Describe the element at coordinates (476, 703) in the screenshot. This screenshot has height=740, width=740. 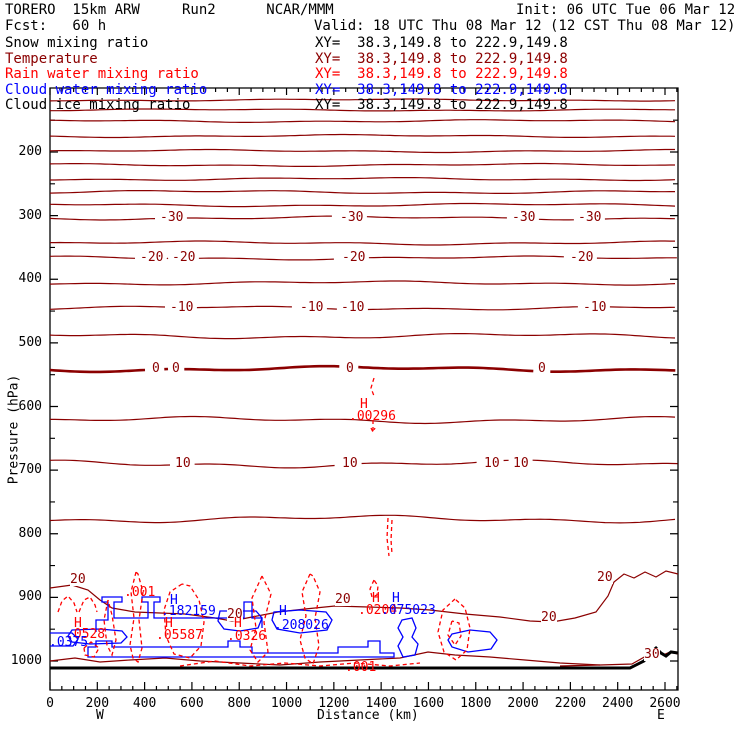
I see `x-tick-label: 1800` at that location.